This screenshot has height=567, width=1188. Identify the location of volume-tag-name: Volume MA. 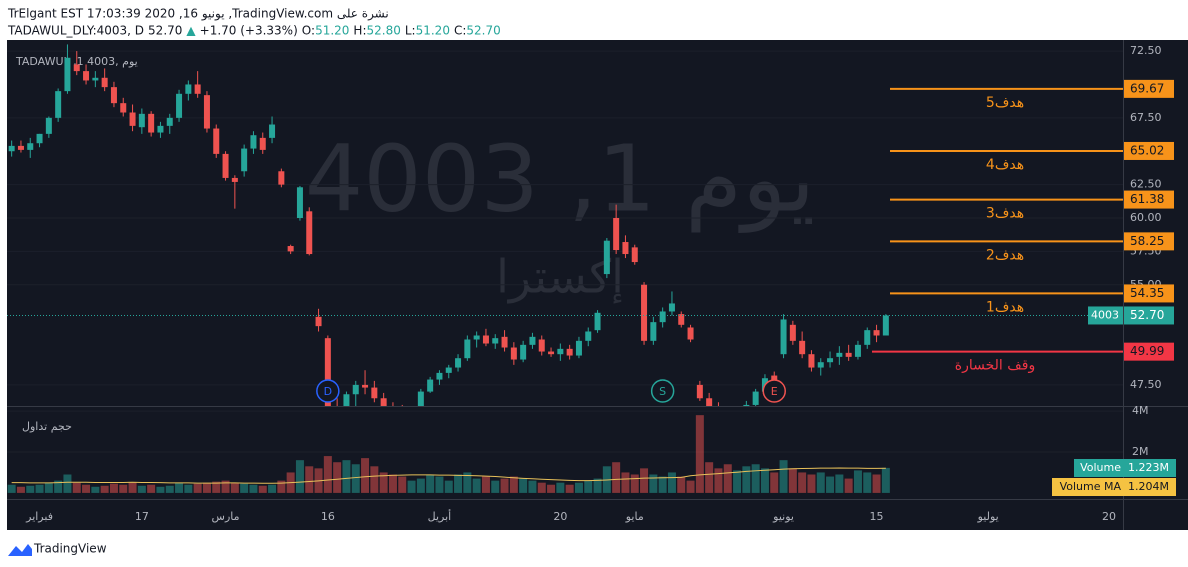
(1091, 486).